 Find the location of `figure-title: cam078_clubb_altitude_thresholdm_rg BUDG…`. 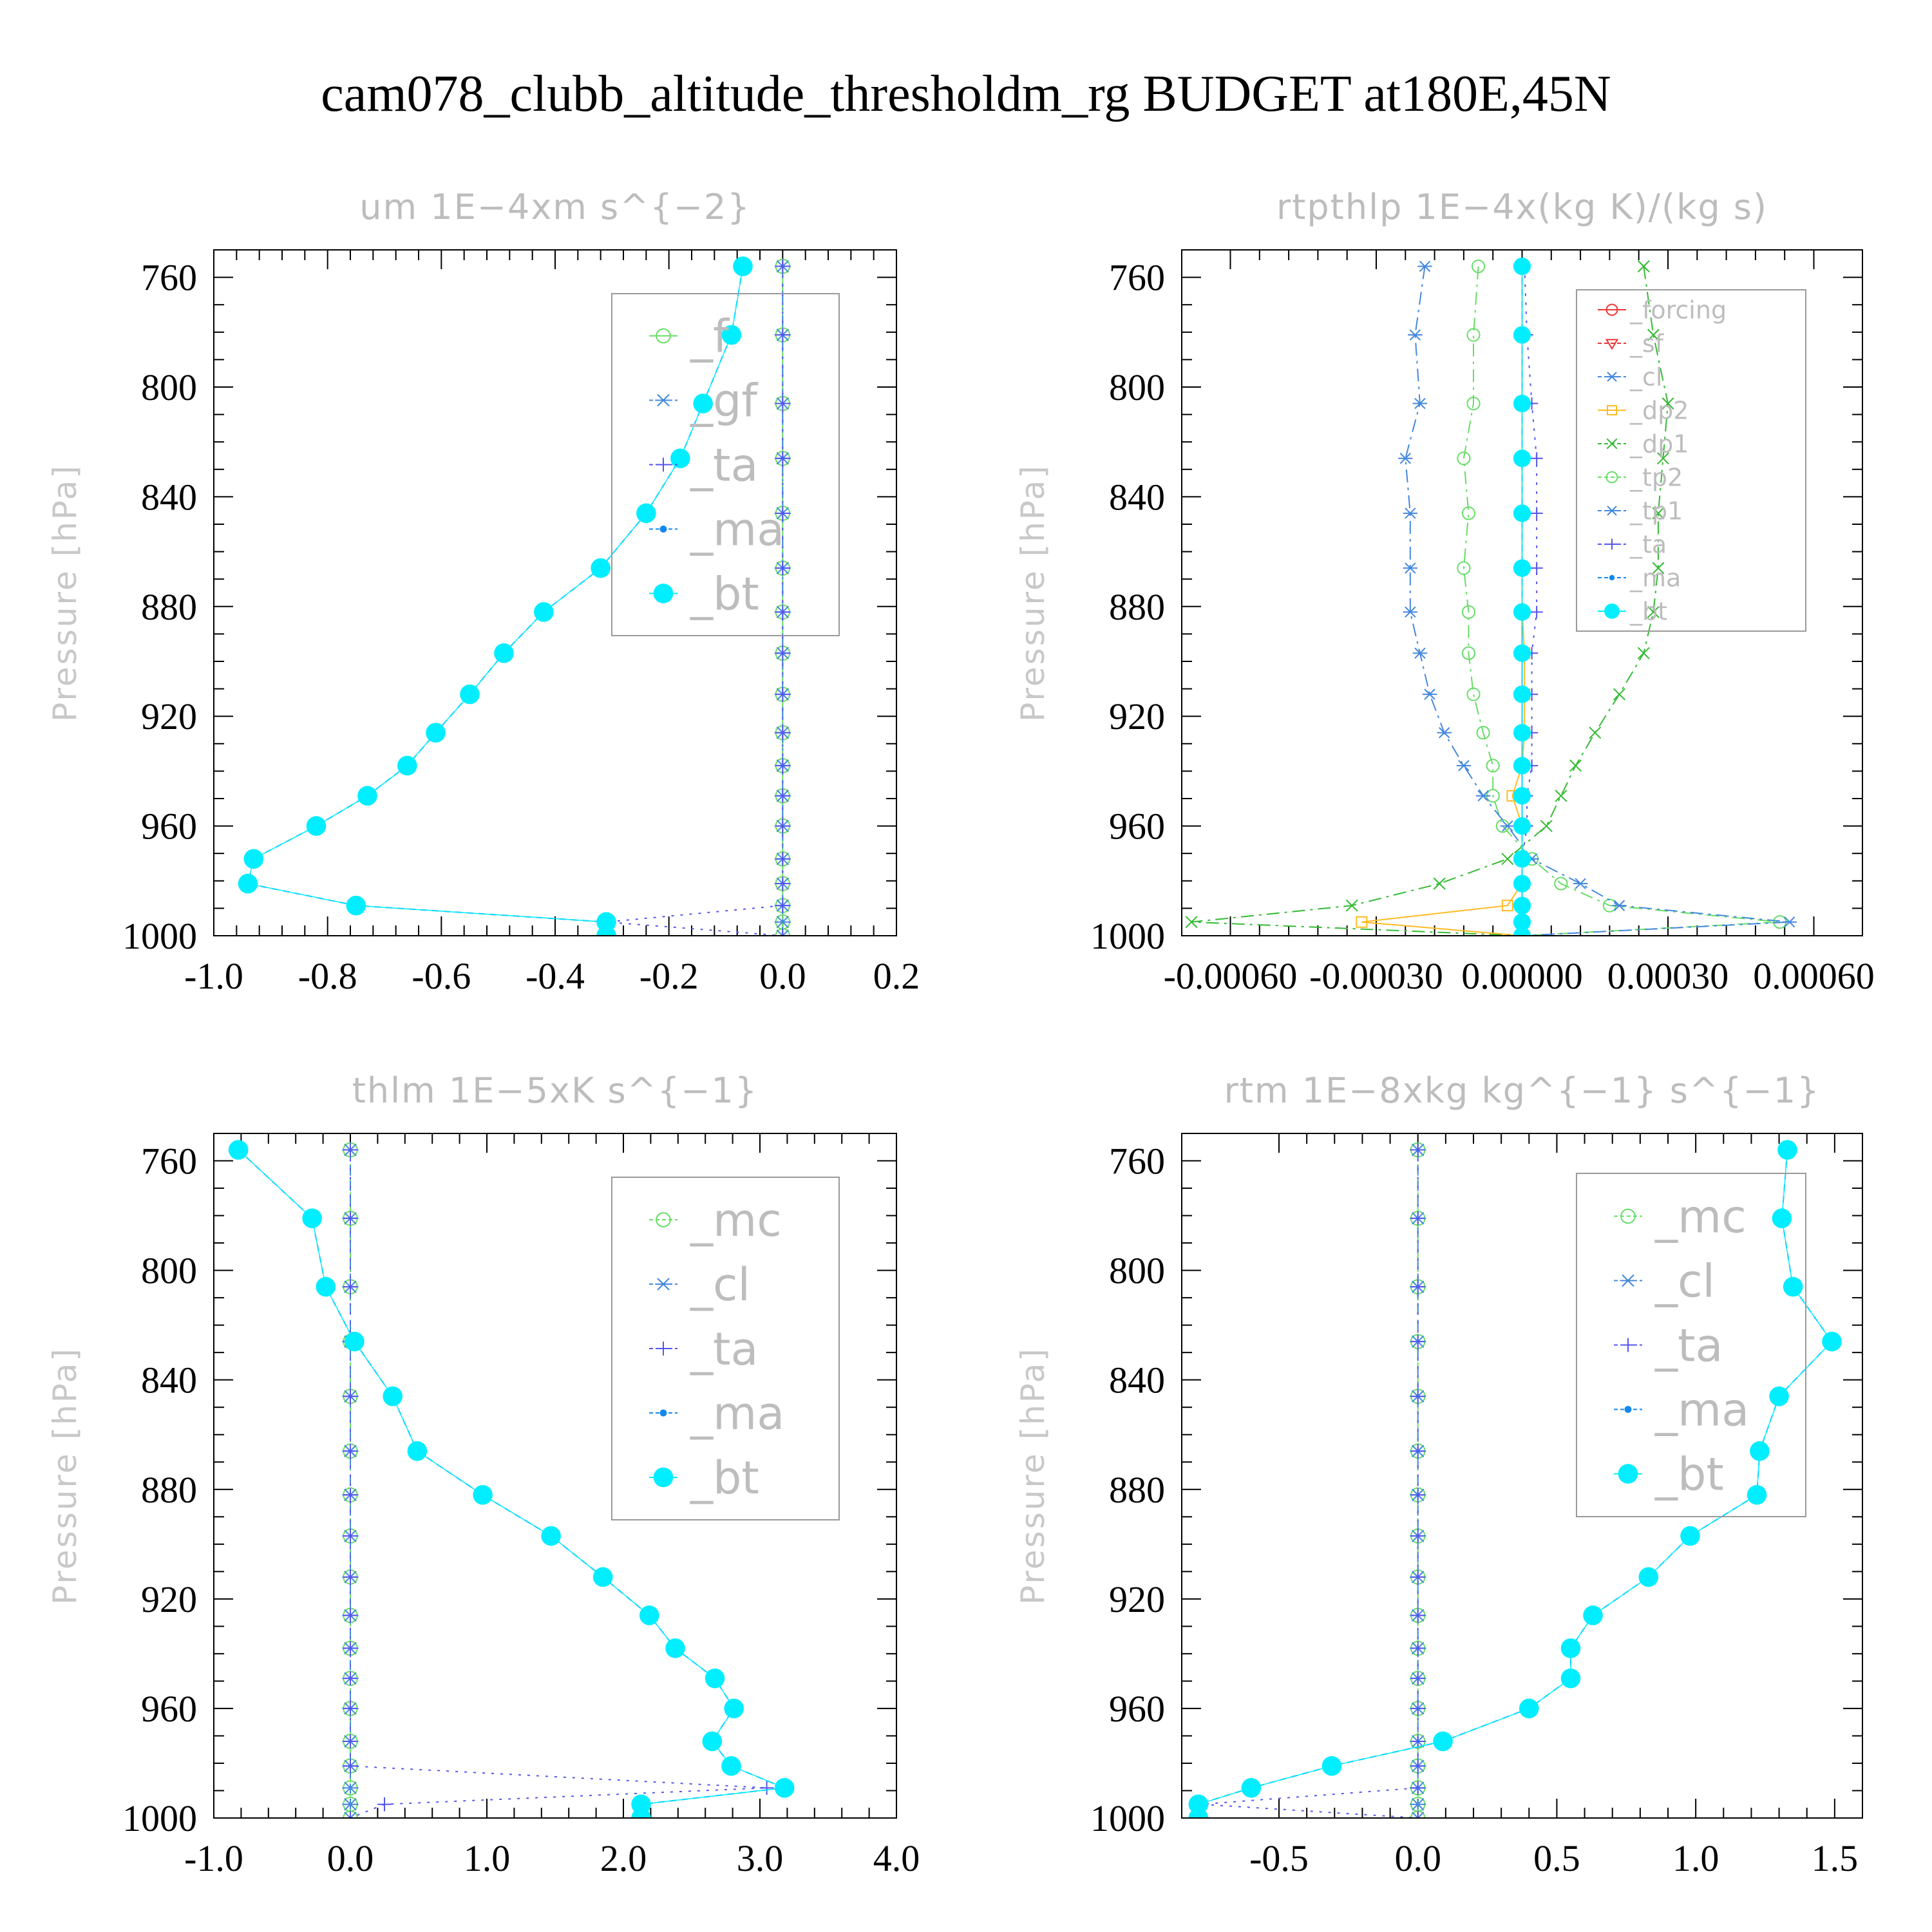

figure-title: cam078_clubb_altitude_thresholdm_rg BUDG… is located at coordinates (966, 94).